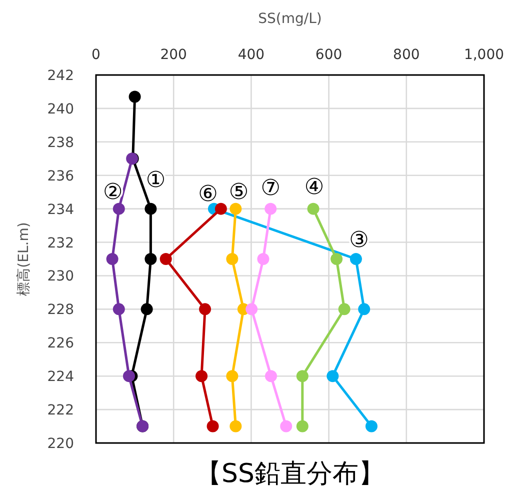 Image resolution: width=506 pixels, height=491 pixels. I want to click on annotation: ①, so click(156, 180).